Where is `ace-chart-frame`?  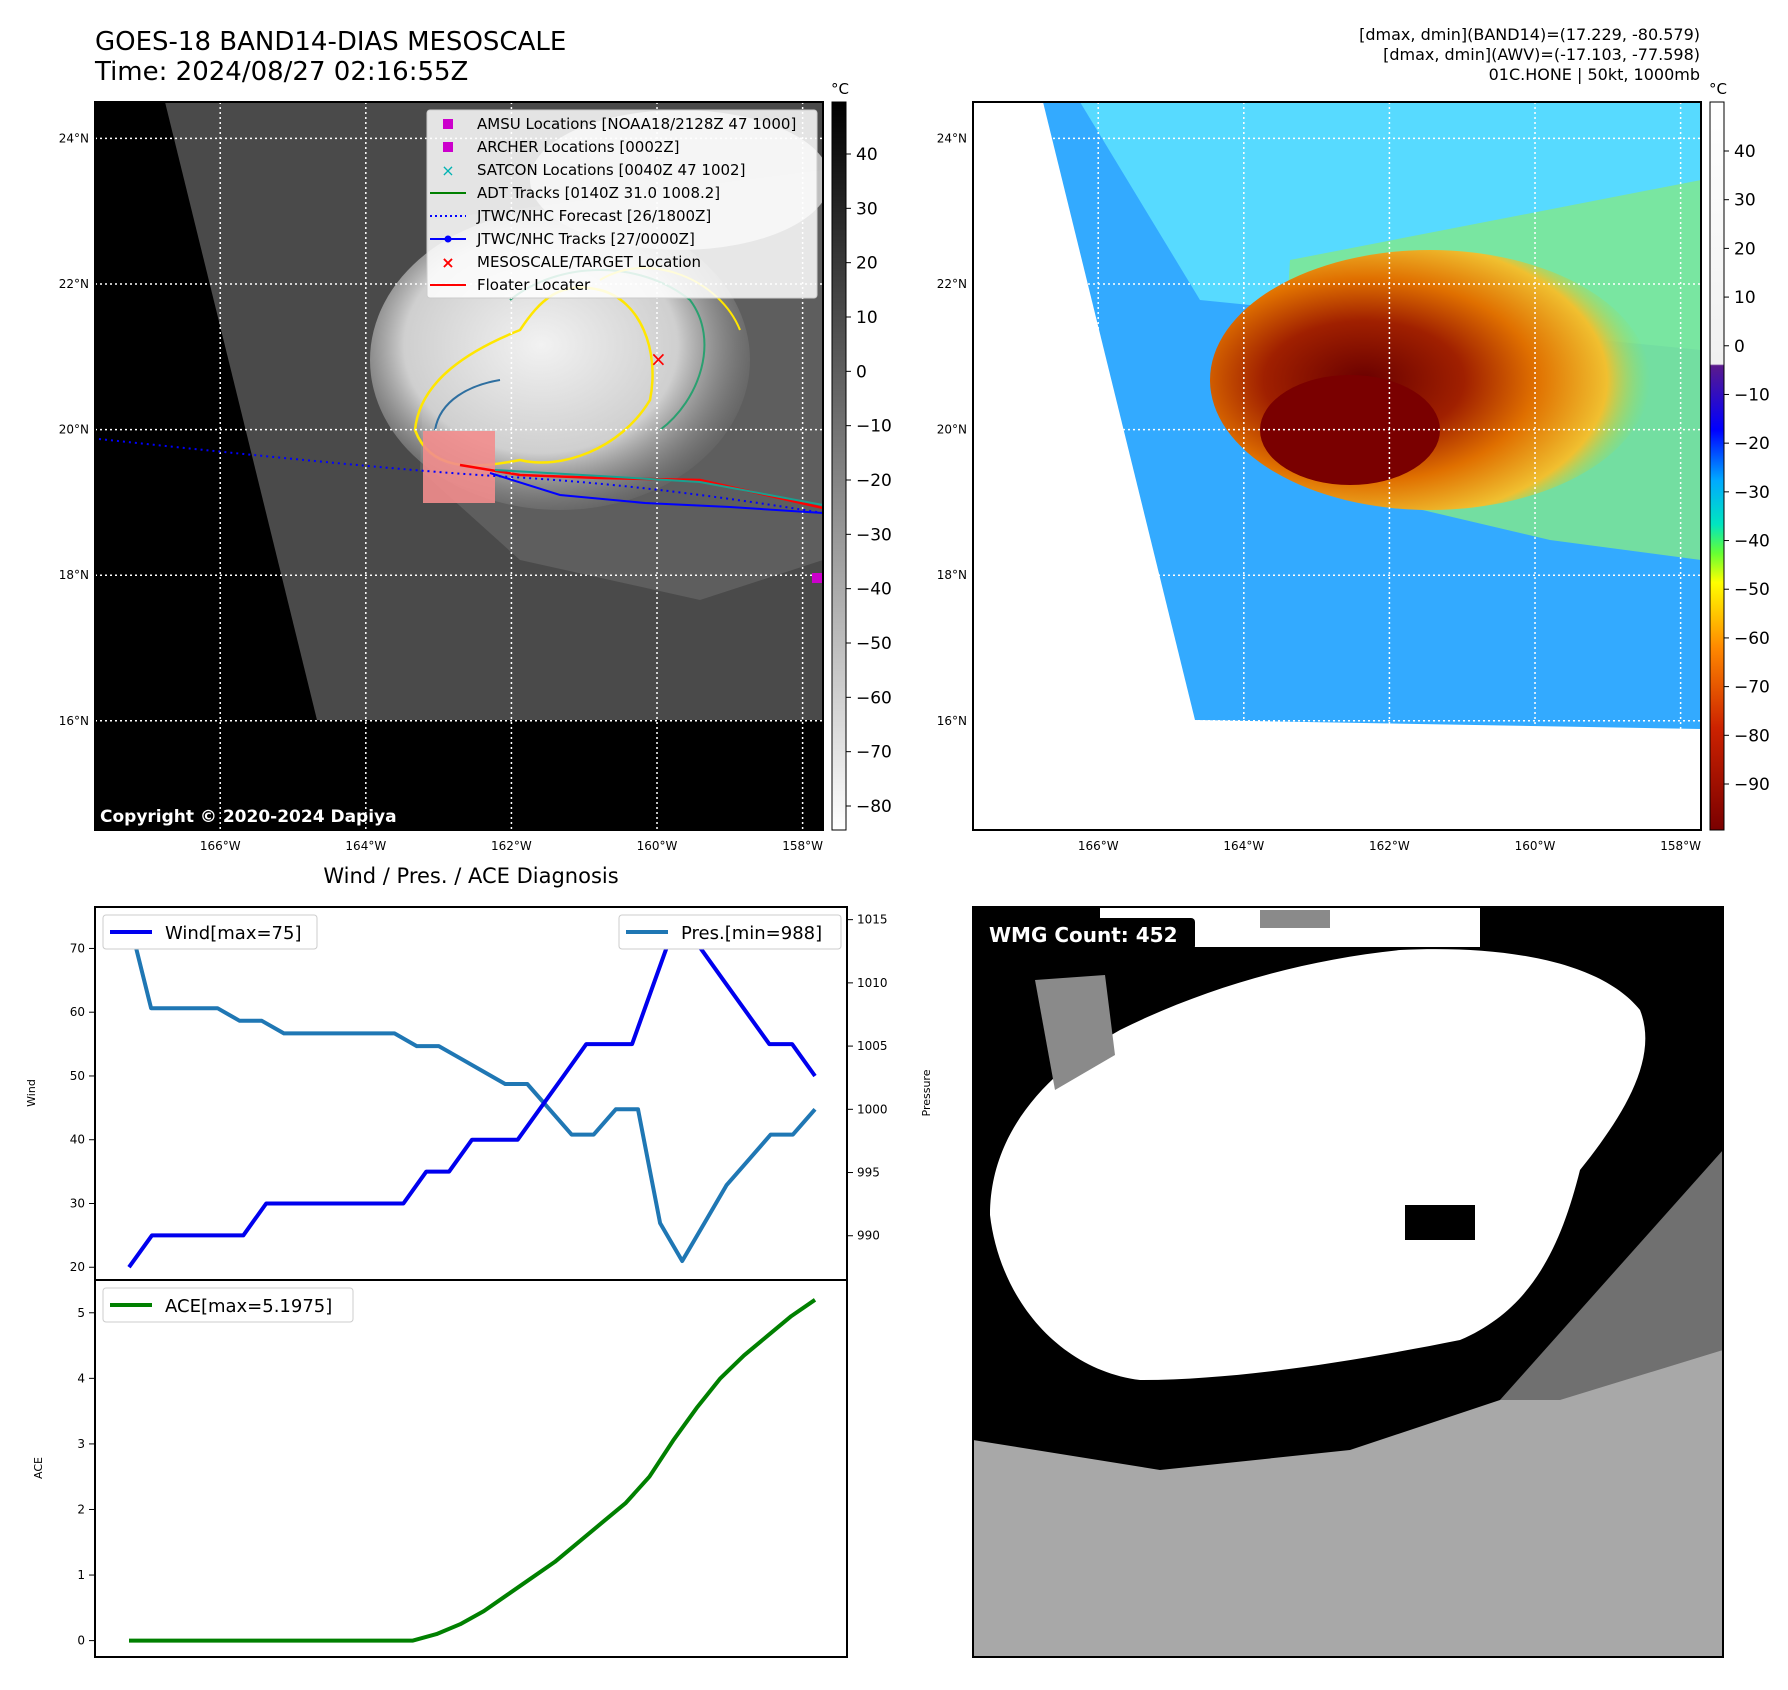 ace-chart-frame is located at coordinates (471, 1468).